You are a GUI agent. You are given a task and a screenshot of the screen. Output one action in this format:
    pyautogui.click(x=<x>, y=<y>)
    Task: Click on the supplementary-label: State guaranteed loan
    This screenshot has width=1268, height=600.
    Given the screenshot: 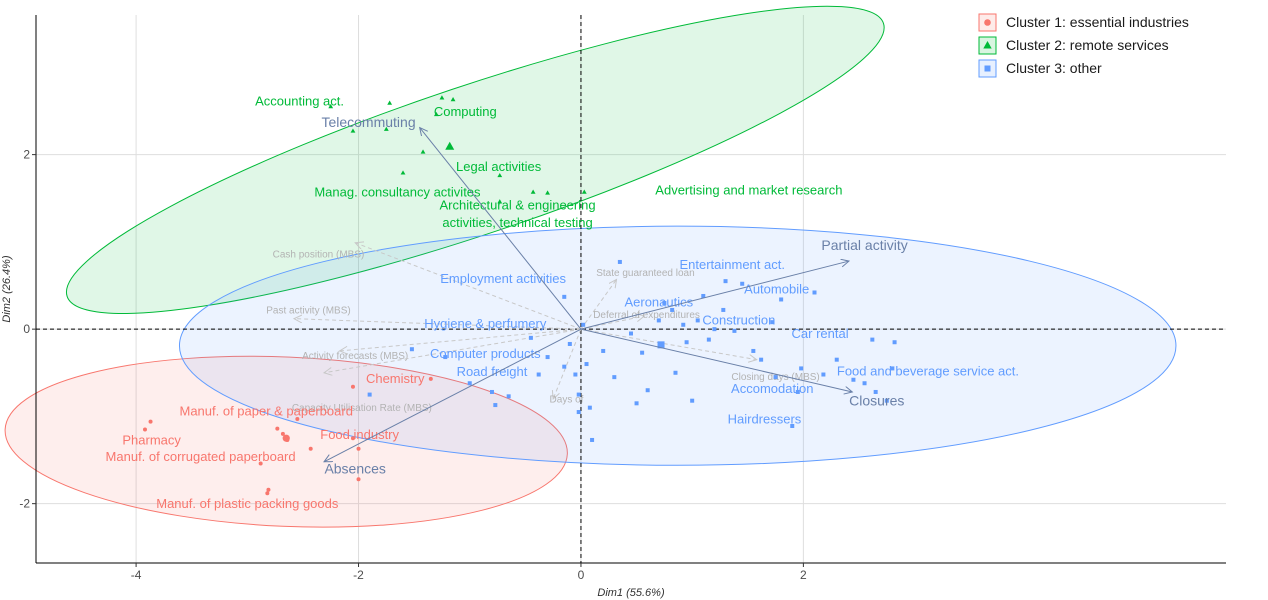 What is the action you would take?
    pyautogui.click(x=645, y=273)
    